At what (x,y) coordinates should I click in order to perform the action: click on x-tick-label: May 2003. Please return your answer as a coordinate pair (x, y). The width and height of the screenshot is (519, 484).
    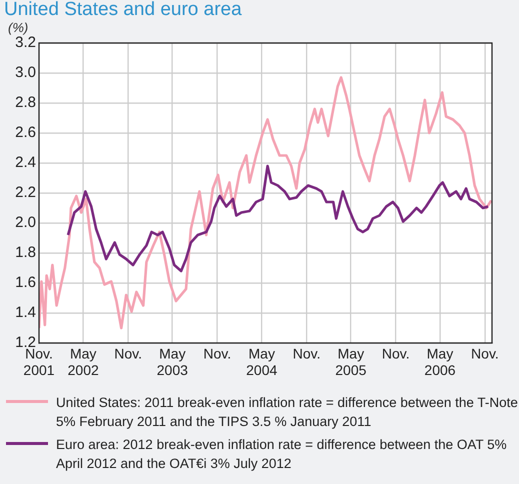
    Looking at the image, I should click on (172, 361).